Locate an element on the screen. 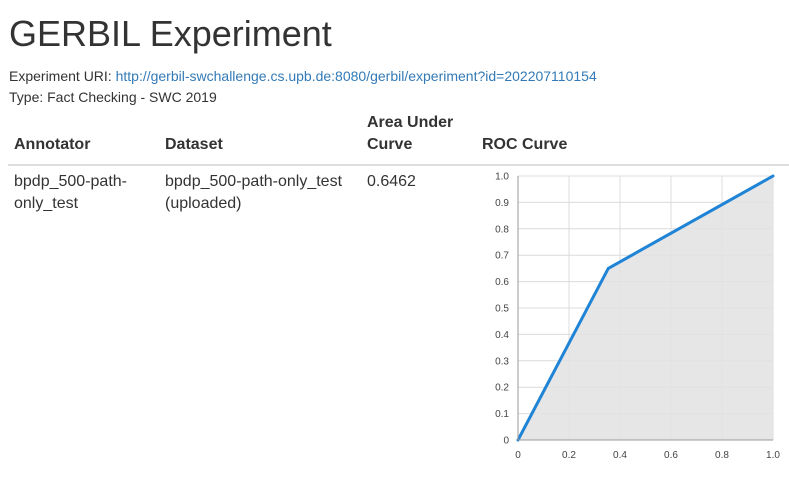 This screenshot has width=789, height=481. y-tick-label: 0.9 is located at coordinates (502, 203).